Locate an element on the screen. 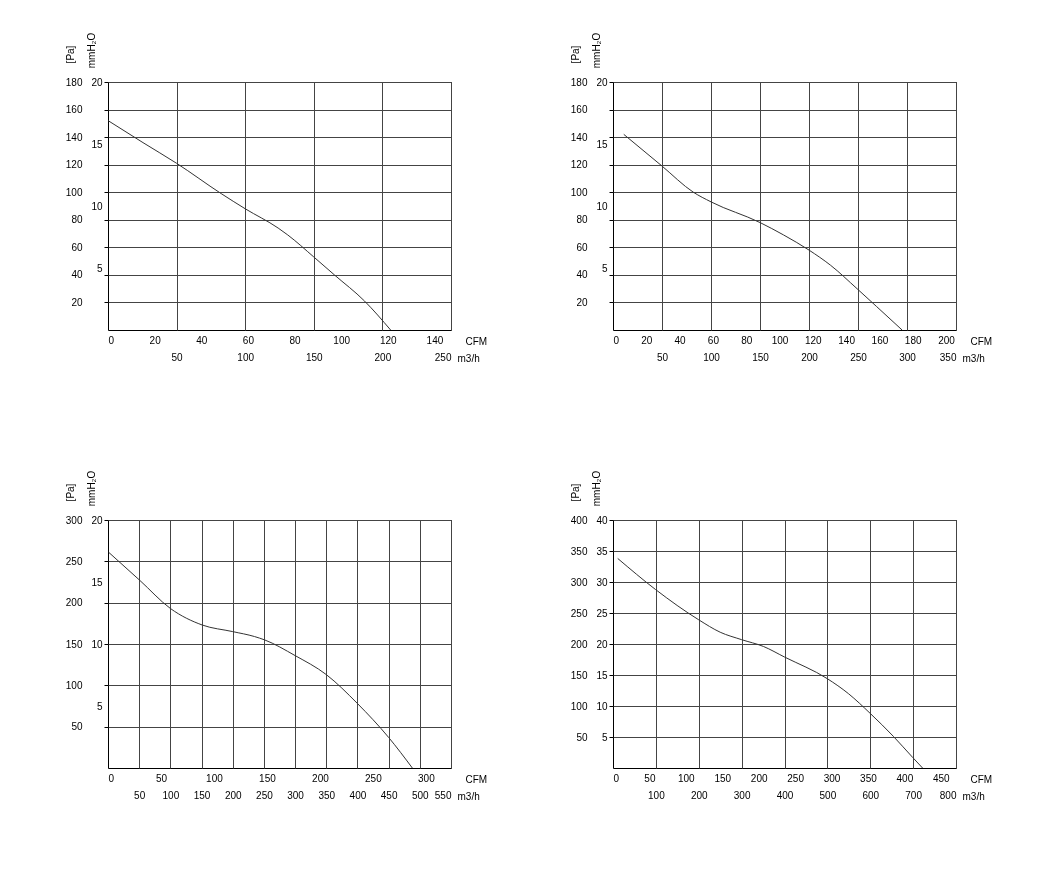  x-tick-label: 450 is located at coordinates (389, 795).